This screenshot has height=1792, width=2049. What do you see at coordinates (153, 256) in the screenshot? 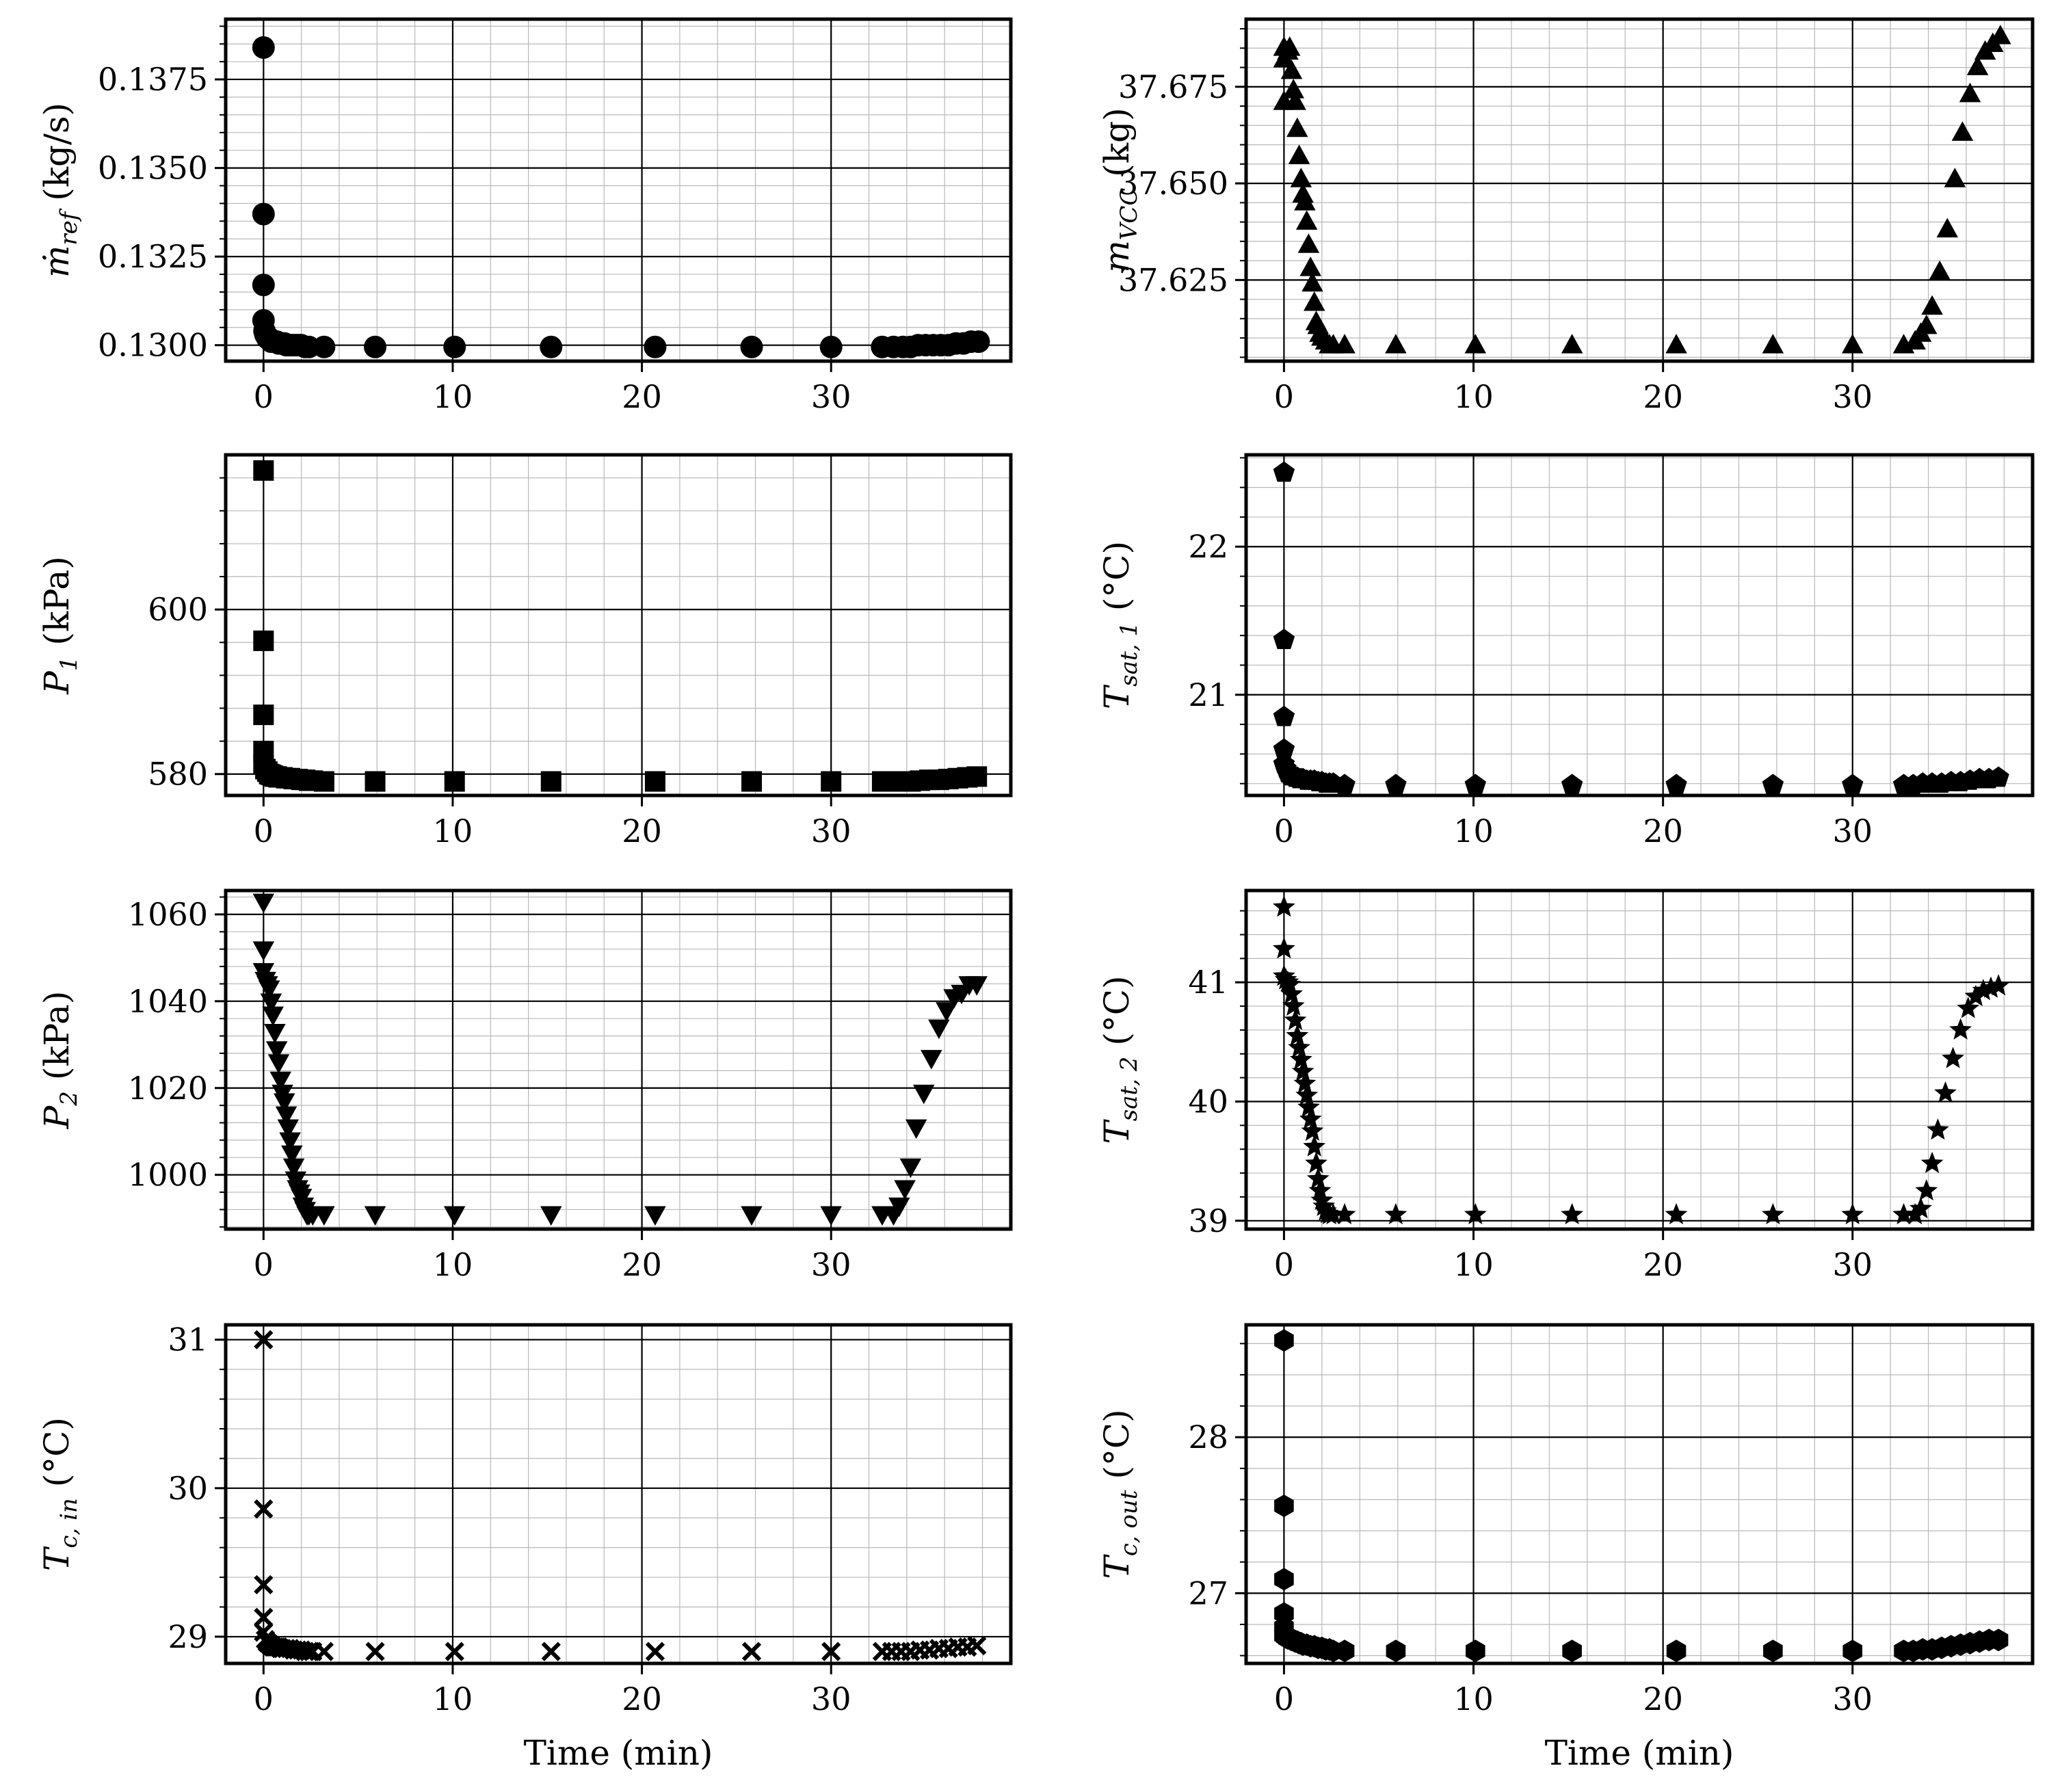
I see `y-tick-label: 0.1325` at bounding box center [153, 256].